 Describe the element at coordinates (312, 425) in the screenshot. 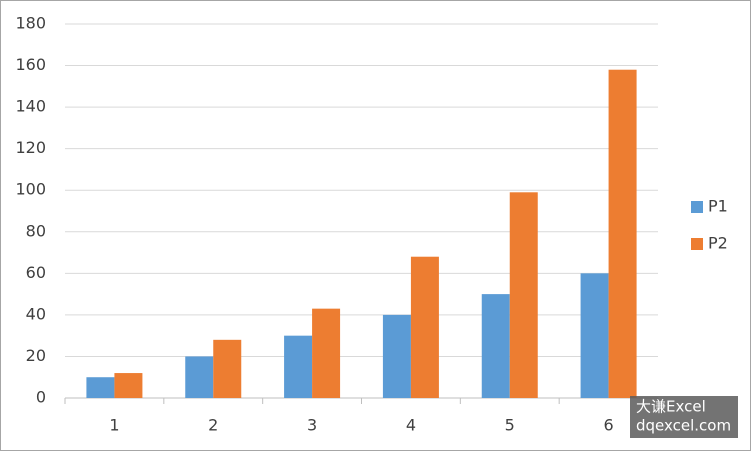

I see `x-tick-label: 3` at that location.